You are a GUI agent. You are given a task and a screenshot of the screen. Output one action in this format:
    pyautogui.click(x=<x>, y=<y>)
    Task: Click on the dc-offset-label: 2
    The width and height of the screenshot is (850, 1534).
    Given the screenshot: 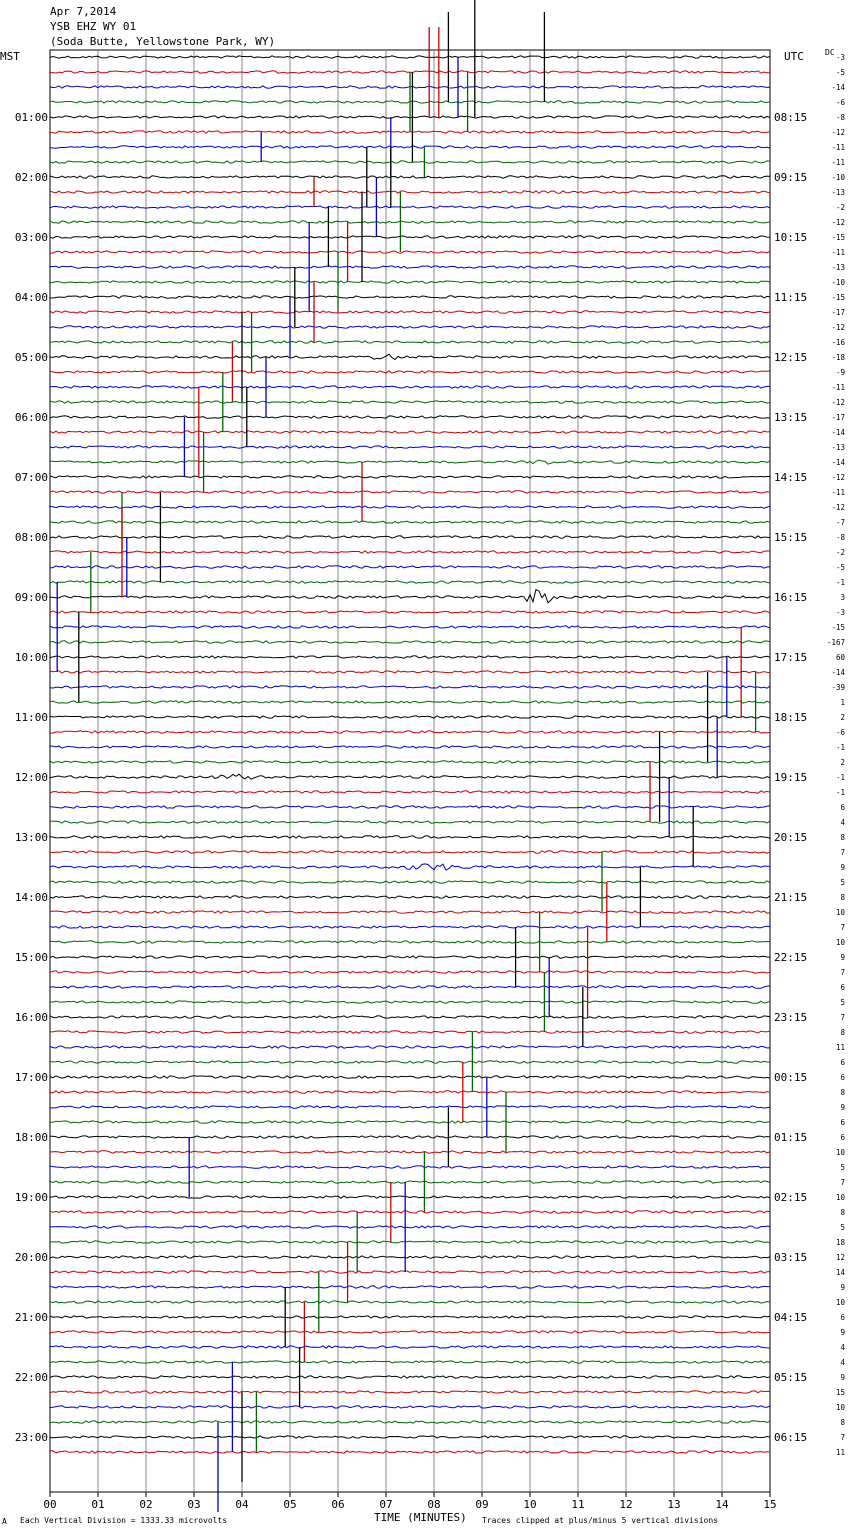 What is the action you would take?
    pyautogui.click(x=842, y=717)
    